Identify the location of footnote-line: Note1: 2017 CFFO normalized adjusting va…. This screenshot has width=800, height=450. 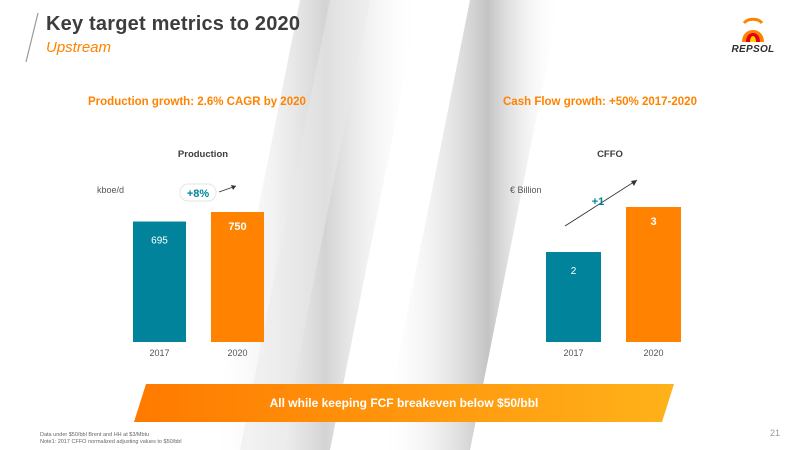
(111, 442).